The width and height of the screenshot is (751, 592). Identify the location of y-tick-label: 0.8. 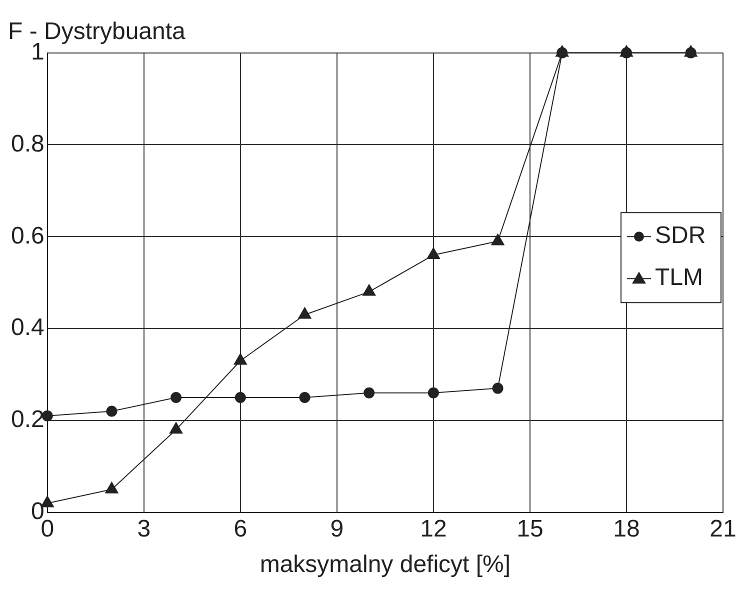
(27, 144).